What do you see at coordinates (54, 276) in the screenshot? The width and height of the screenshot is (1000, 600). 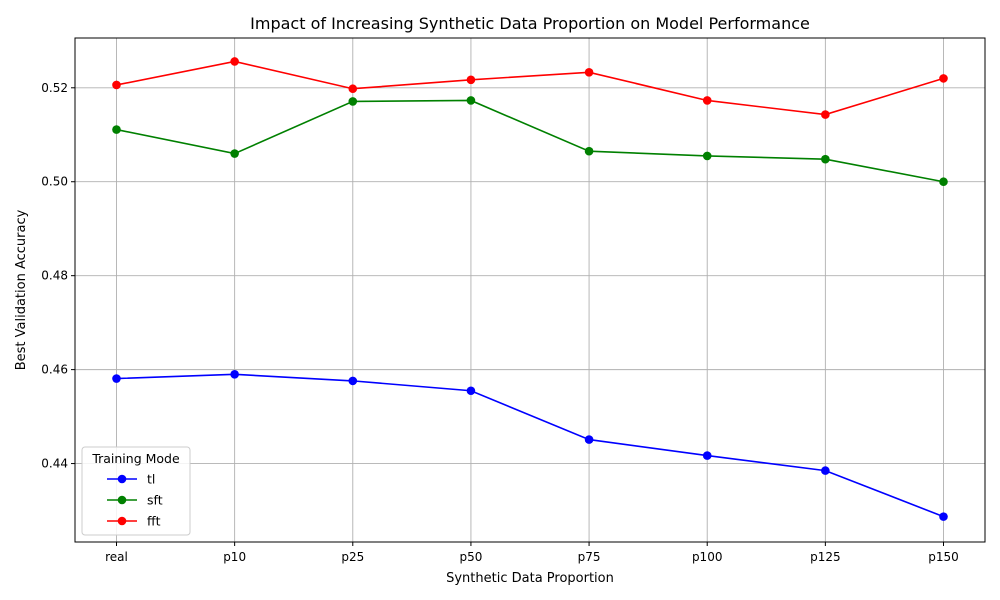 I see `y-tick-label: 0.48` at bounding box center [54, 276].